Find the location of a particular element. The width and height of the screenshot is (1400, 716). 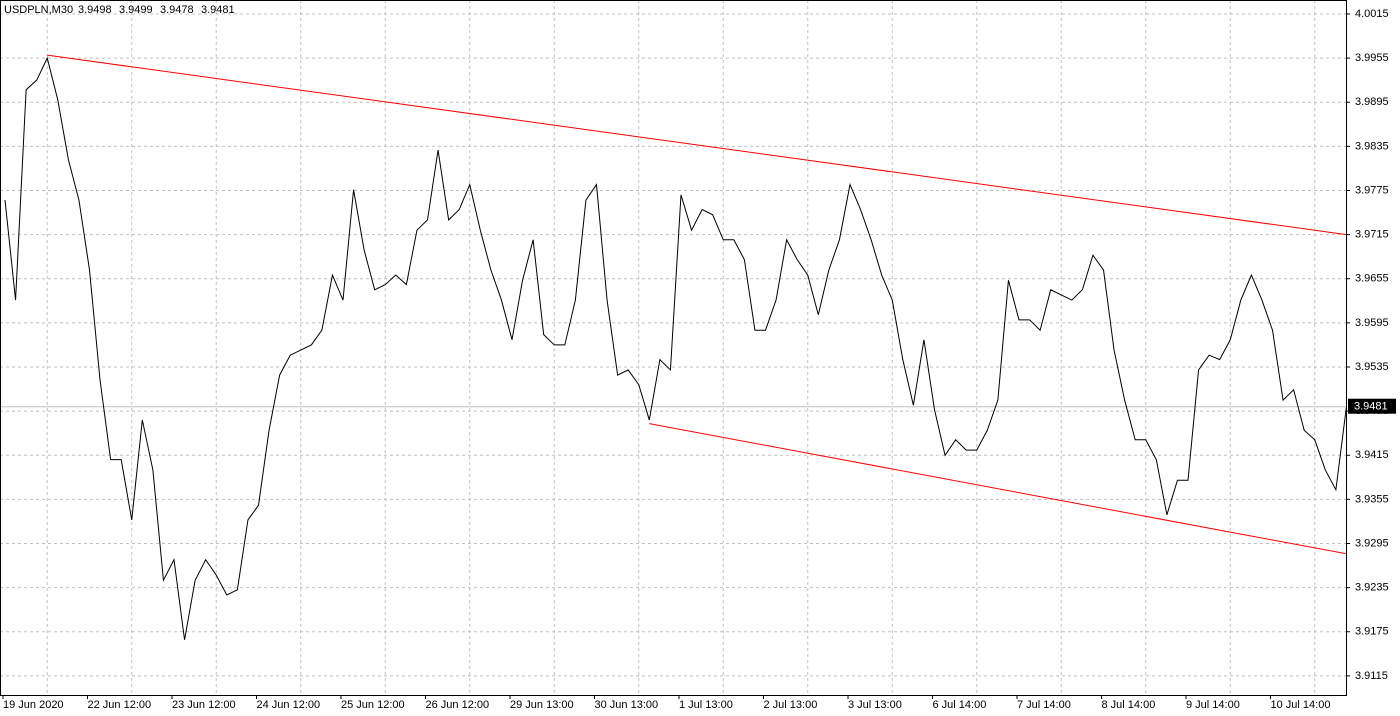

y-tick-label: 3.9895 is located at coordinates (1372, 102).